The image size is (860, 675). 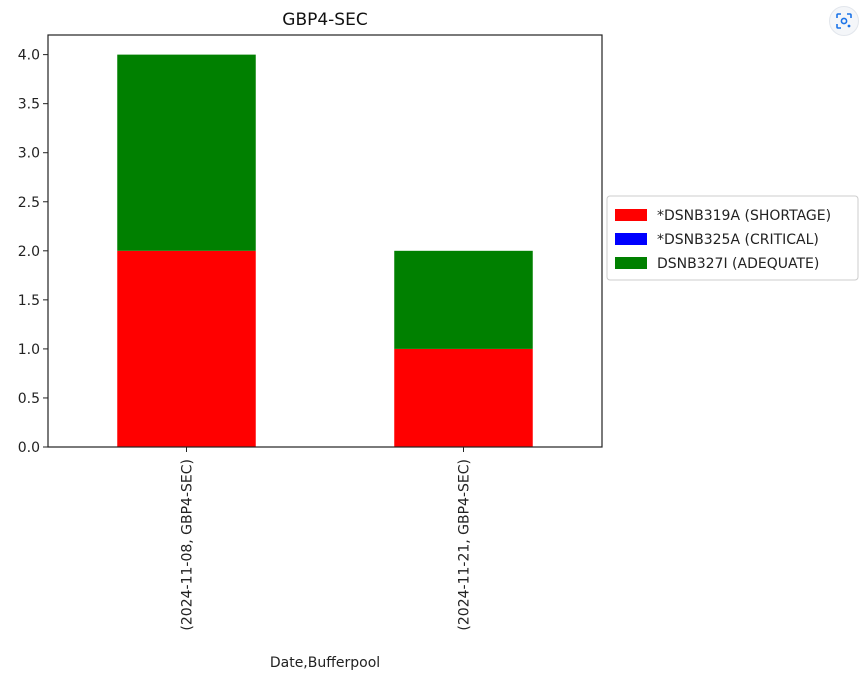 What do you see at coordinates (29, 448) in the screenshot?
I see `y-tick-label: 0.0` at bounding box center [29, 448].